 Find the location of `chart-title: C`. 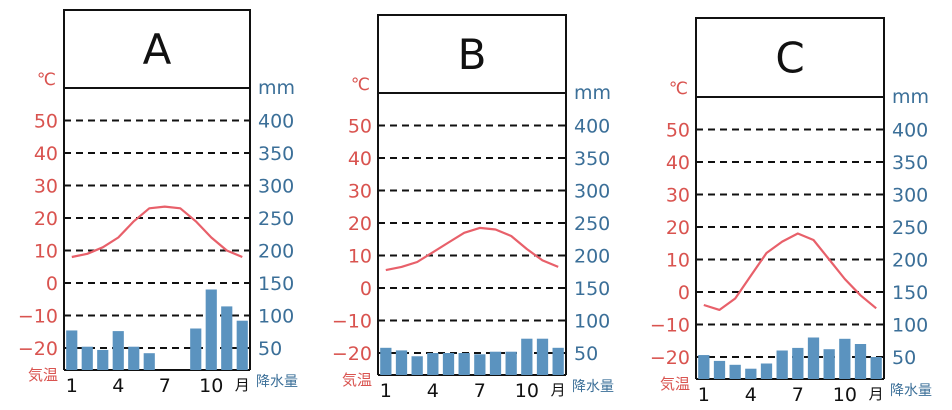

chart-title: C is located at coordinates (789, 58).